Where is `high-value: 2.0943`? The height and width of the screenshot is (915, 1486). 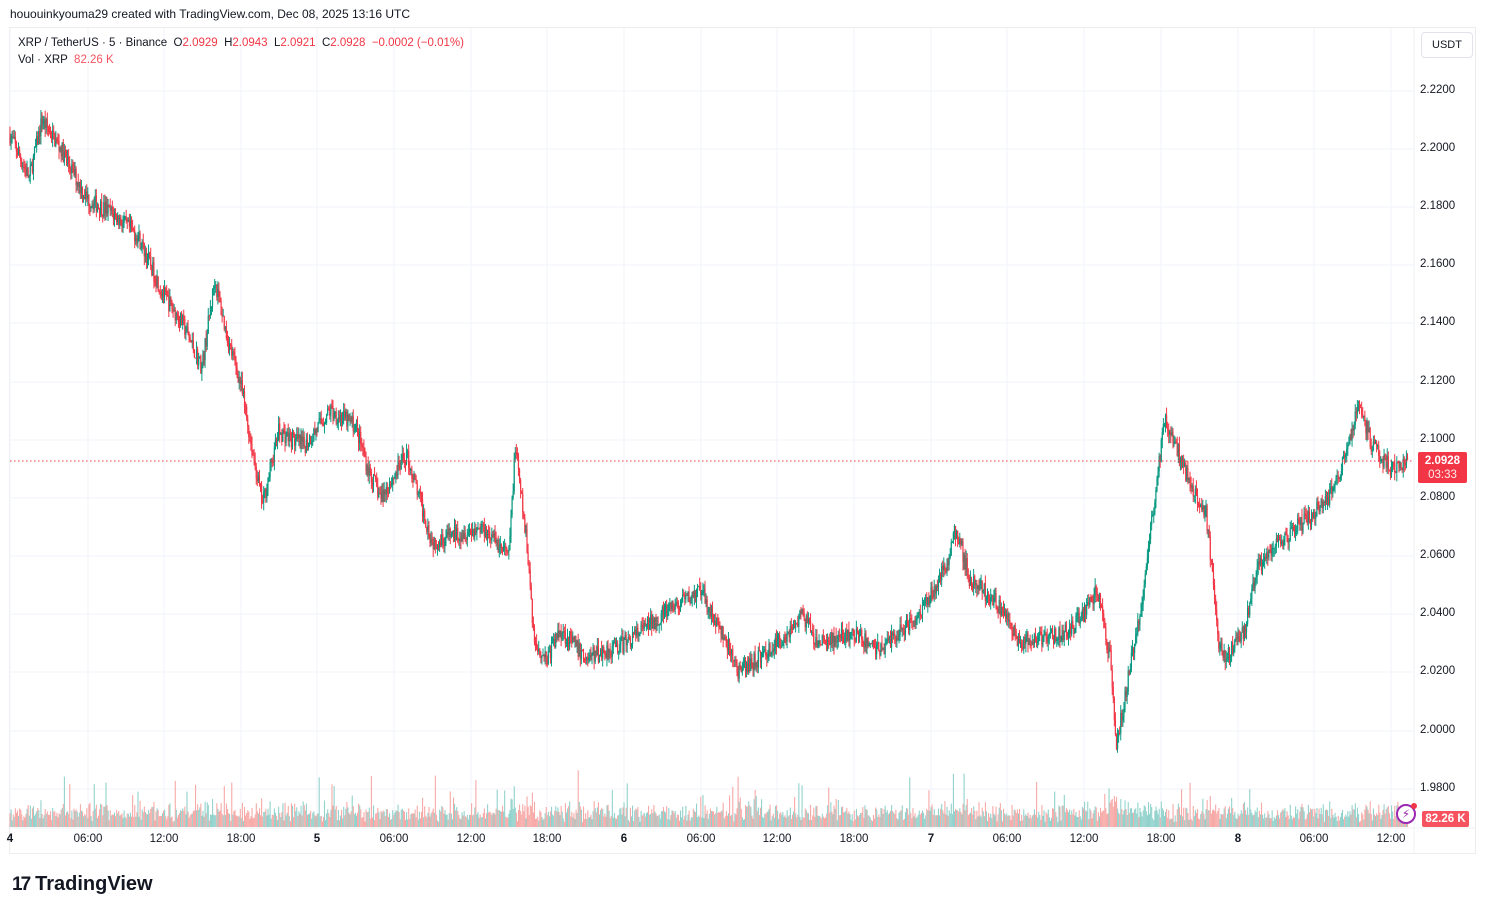
high-value: 2.0943 is located at coordinates (250, 43).